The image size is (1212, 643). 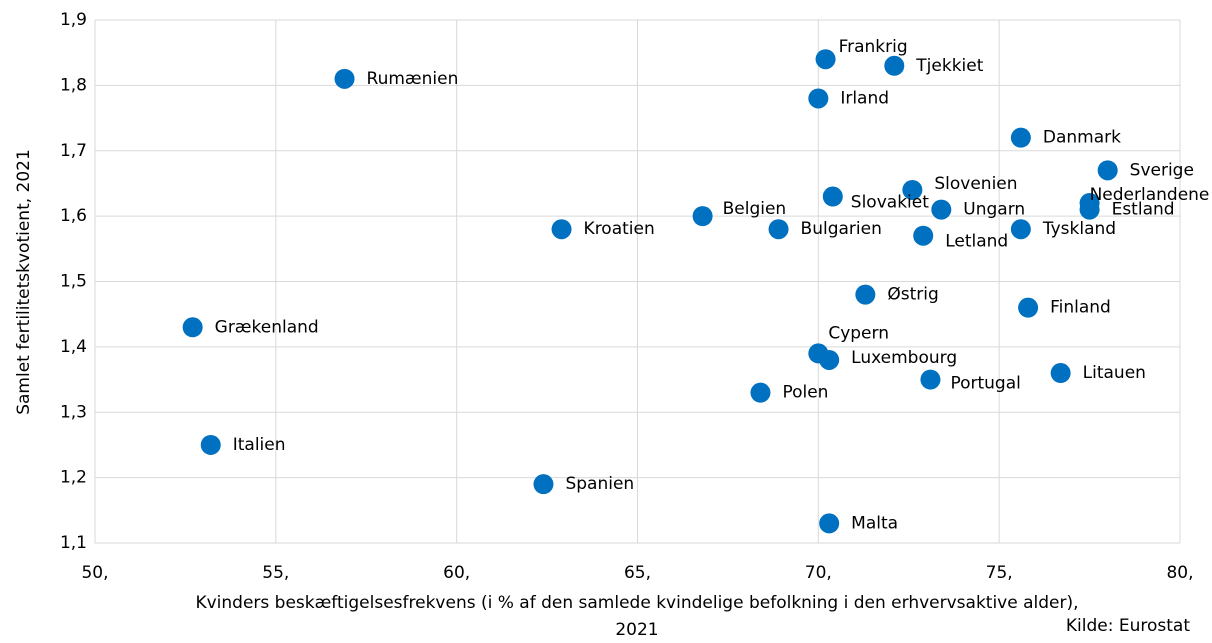 I want to click on point-label: Ungarn, so click(x=994, y=210).